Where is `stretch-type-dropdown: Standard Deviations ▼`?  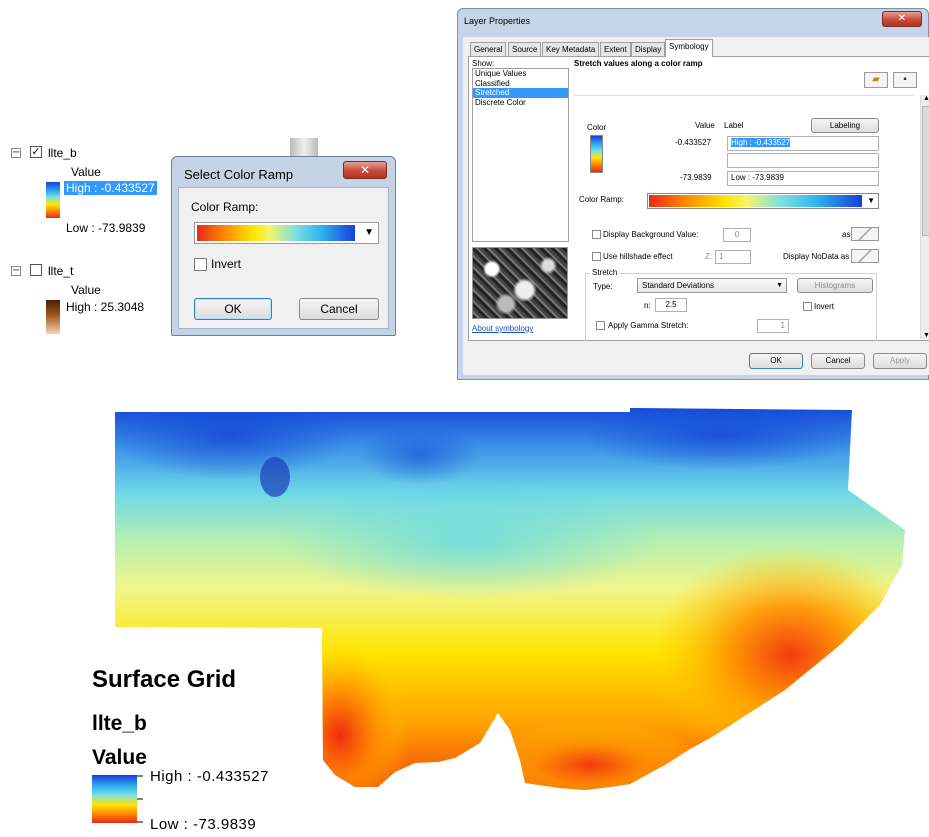
stretch-type-dropdown: Standard Deviations ▼ is located at coordinates (712, 285).